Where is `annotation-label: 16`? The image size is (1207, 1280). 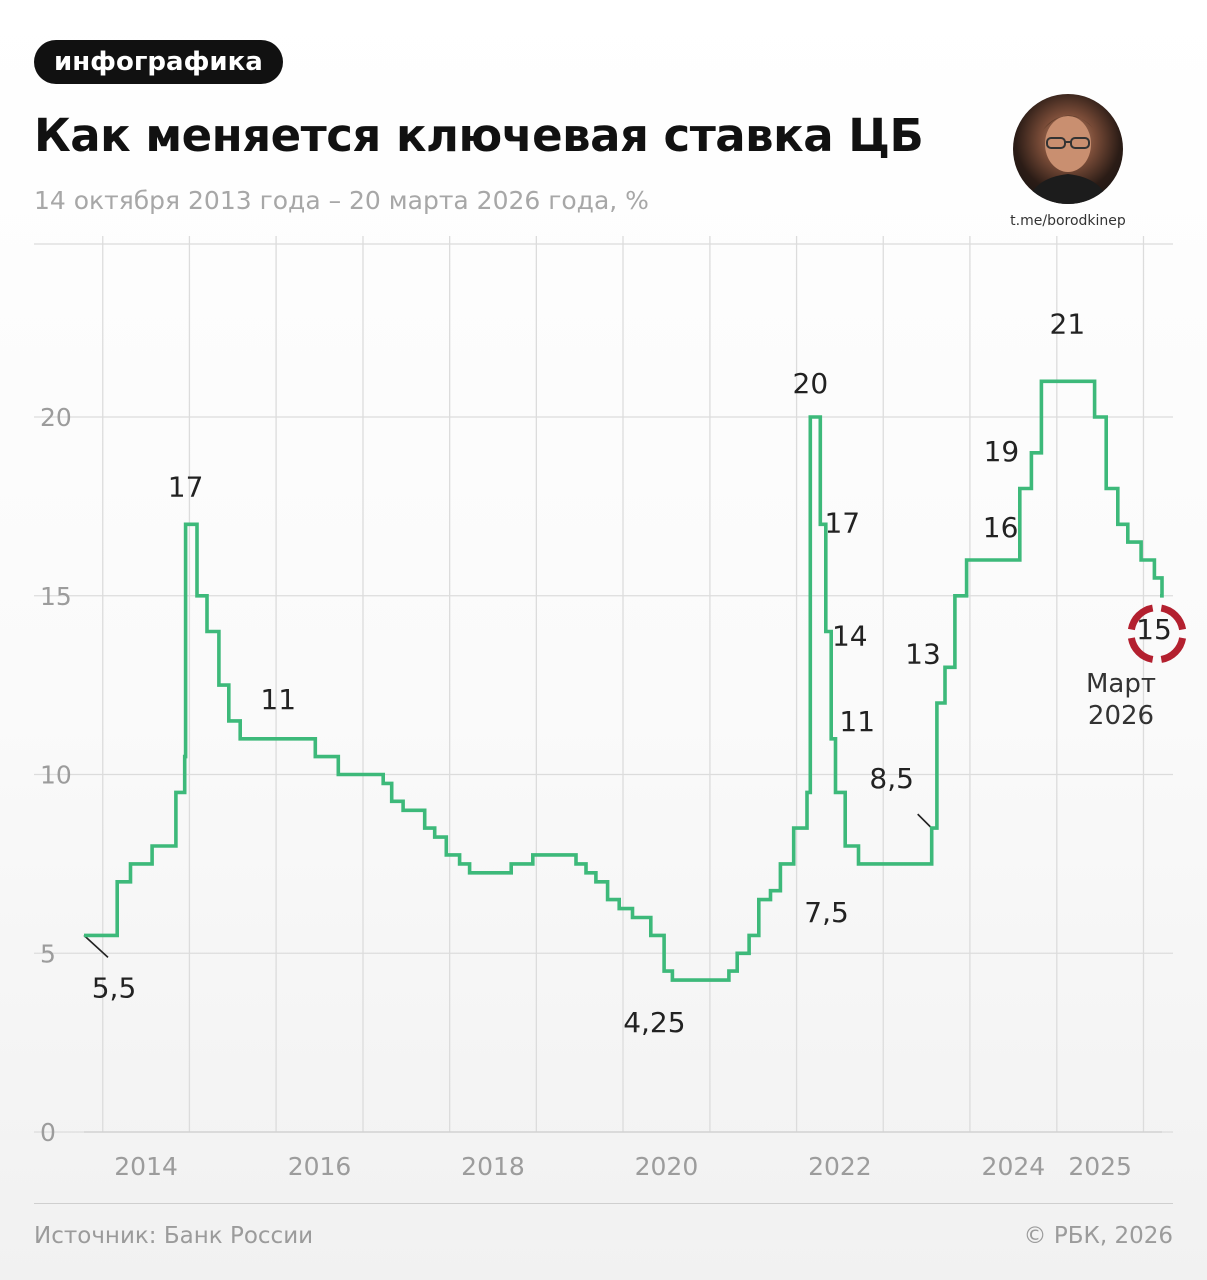 annotation-label: 16 is located at coordinates (1001, 527).